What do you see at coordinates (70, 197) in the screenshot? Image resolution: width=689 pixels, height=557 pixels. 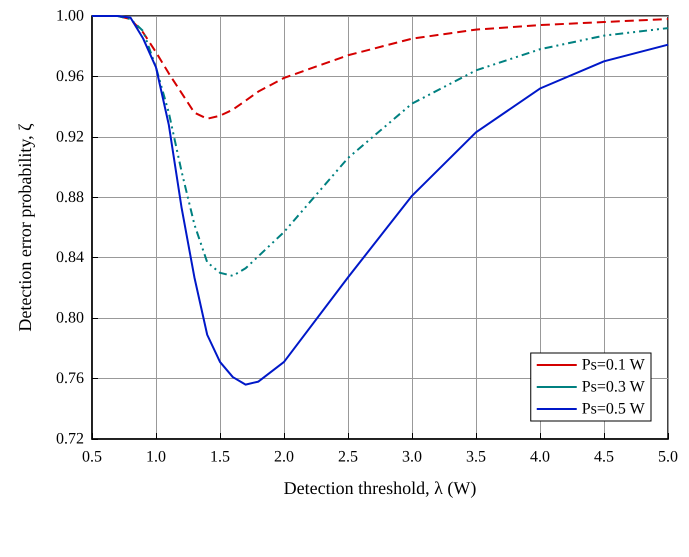 I see `y-tick-label: 0.88` at bounding box center [70, 197].